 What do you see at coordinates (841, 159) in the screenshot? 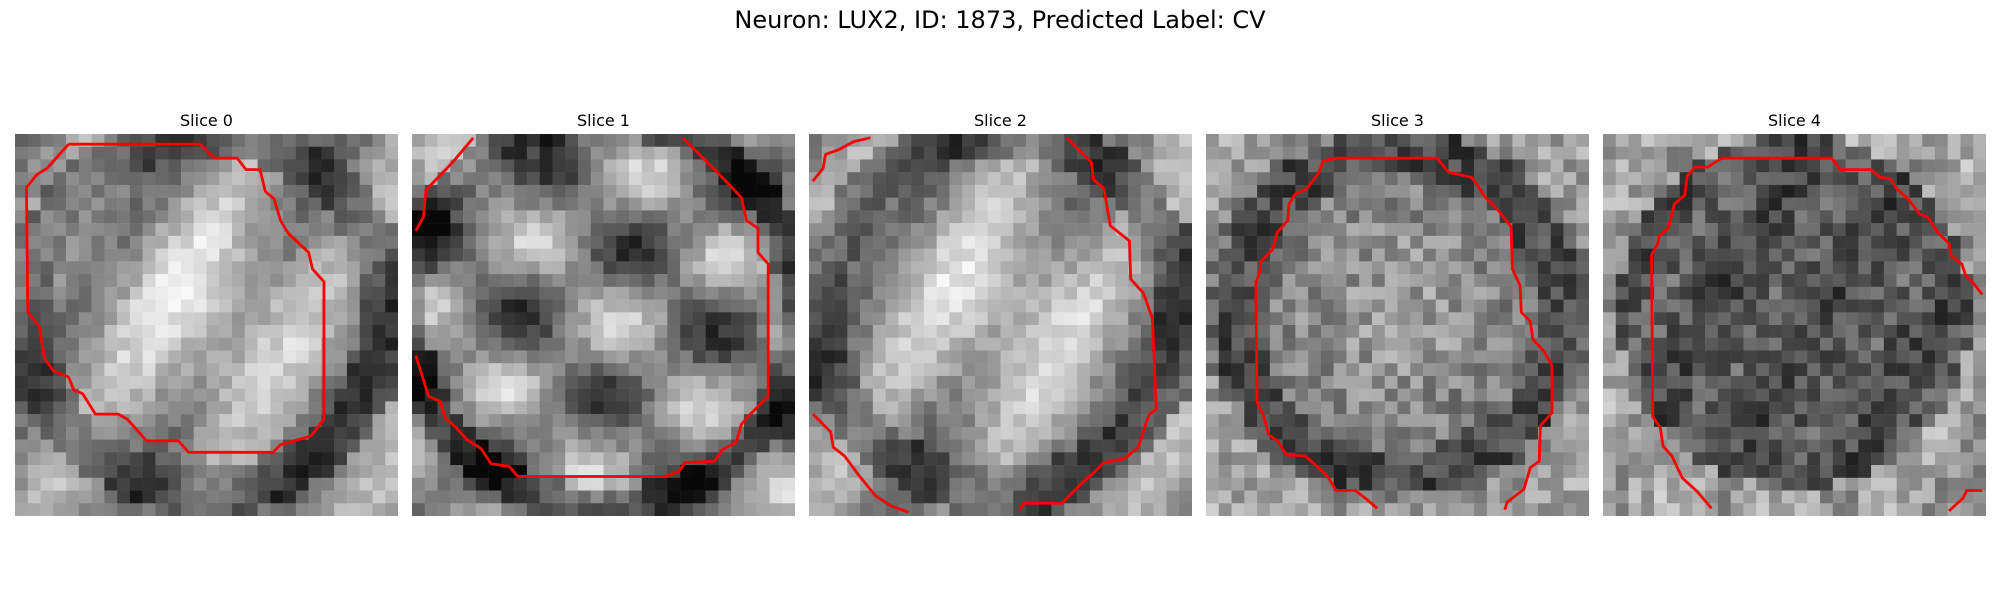
I see `neuron-contour-2-topleft` at bounding box center [841, 159].